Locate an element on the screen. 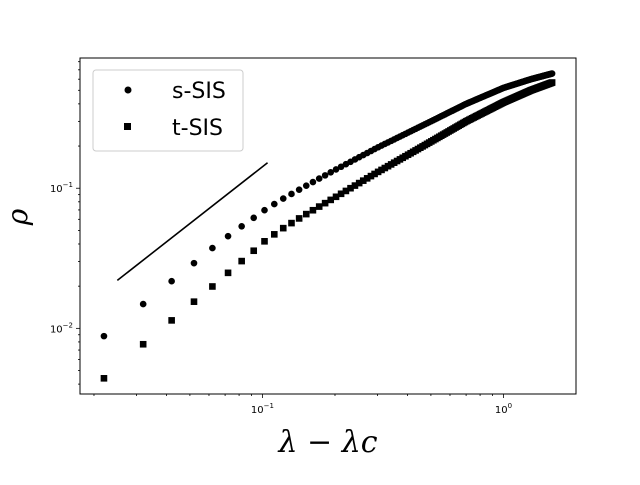 This screenshot has height=485, width=640. x-tick-label: 10⁻¹ is located at coordinates (262, 409).